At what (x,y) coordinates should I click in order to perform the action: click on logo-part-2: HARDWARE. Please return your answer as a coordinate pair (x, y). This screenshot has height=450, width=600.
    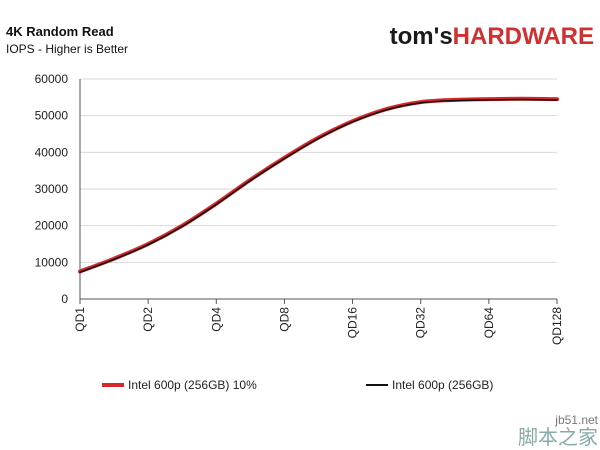
    Looking at the image, I should click on (523, 36).